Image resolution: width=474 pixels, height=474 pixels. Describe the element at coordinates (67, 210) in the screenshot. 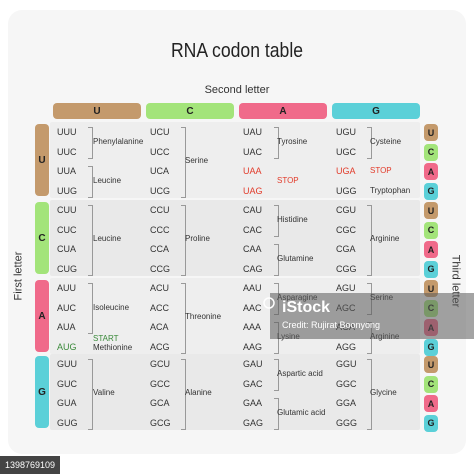

I see `codon-cuu: CUU` at that location.